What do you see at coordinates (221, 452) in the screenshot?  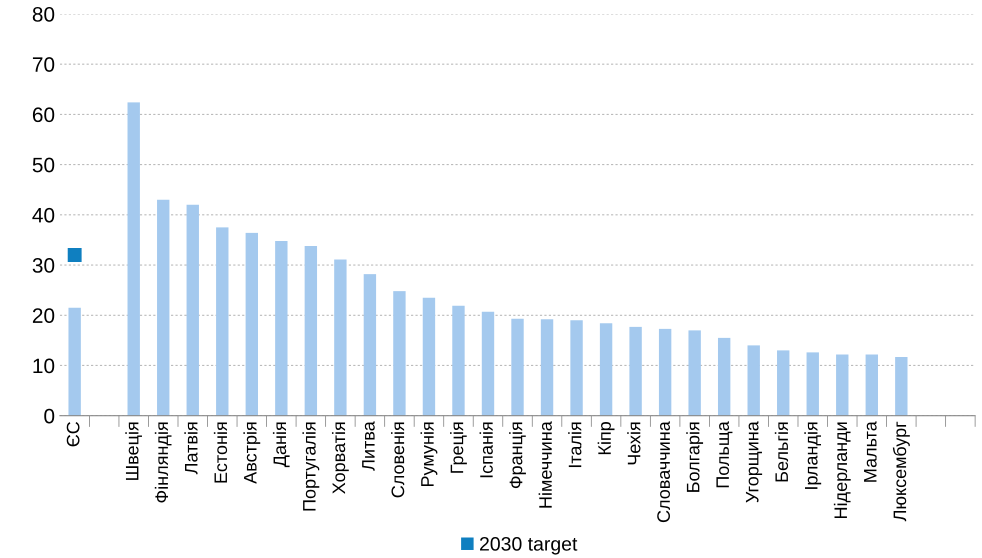 I see `x-tick-label: Естонія` at bounding box center [221, 452].